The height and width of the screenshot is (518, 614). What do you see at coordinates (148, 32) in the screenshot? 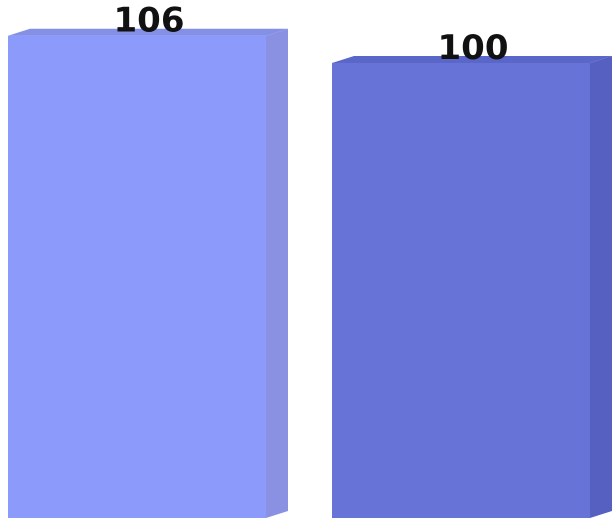
I see `bar-1-top` at bounding box center [148, 32].